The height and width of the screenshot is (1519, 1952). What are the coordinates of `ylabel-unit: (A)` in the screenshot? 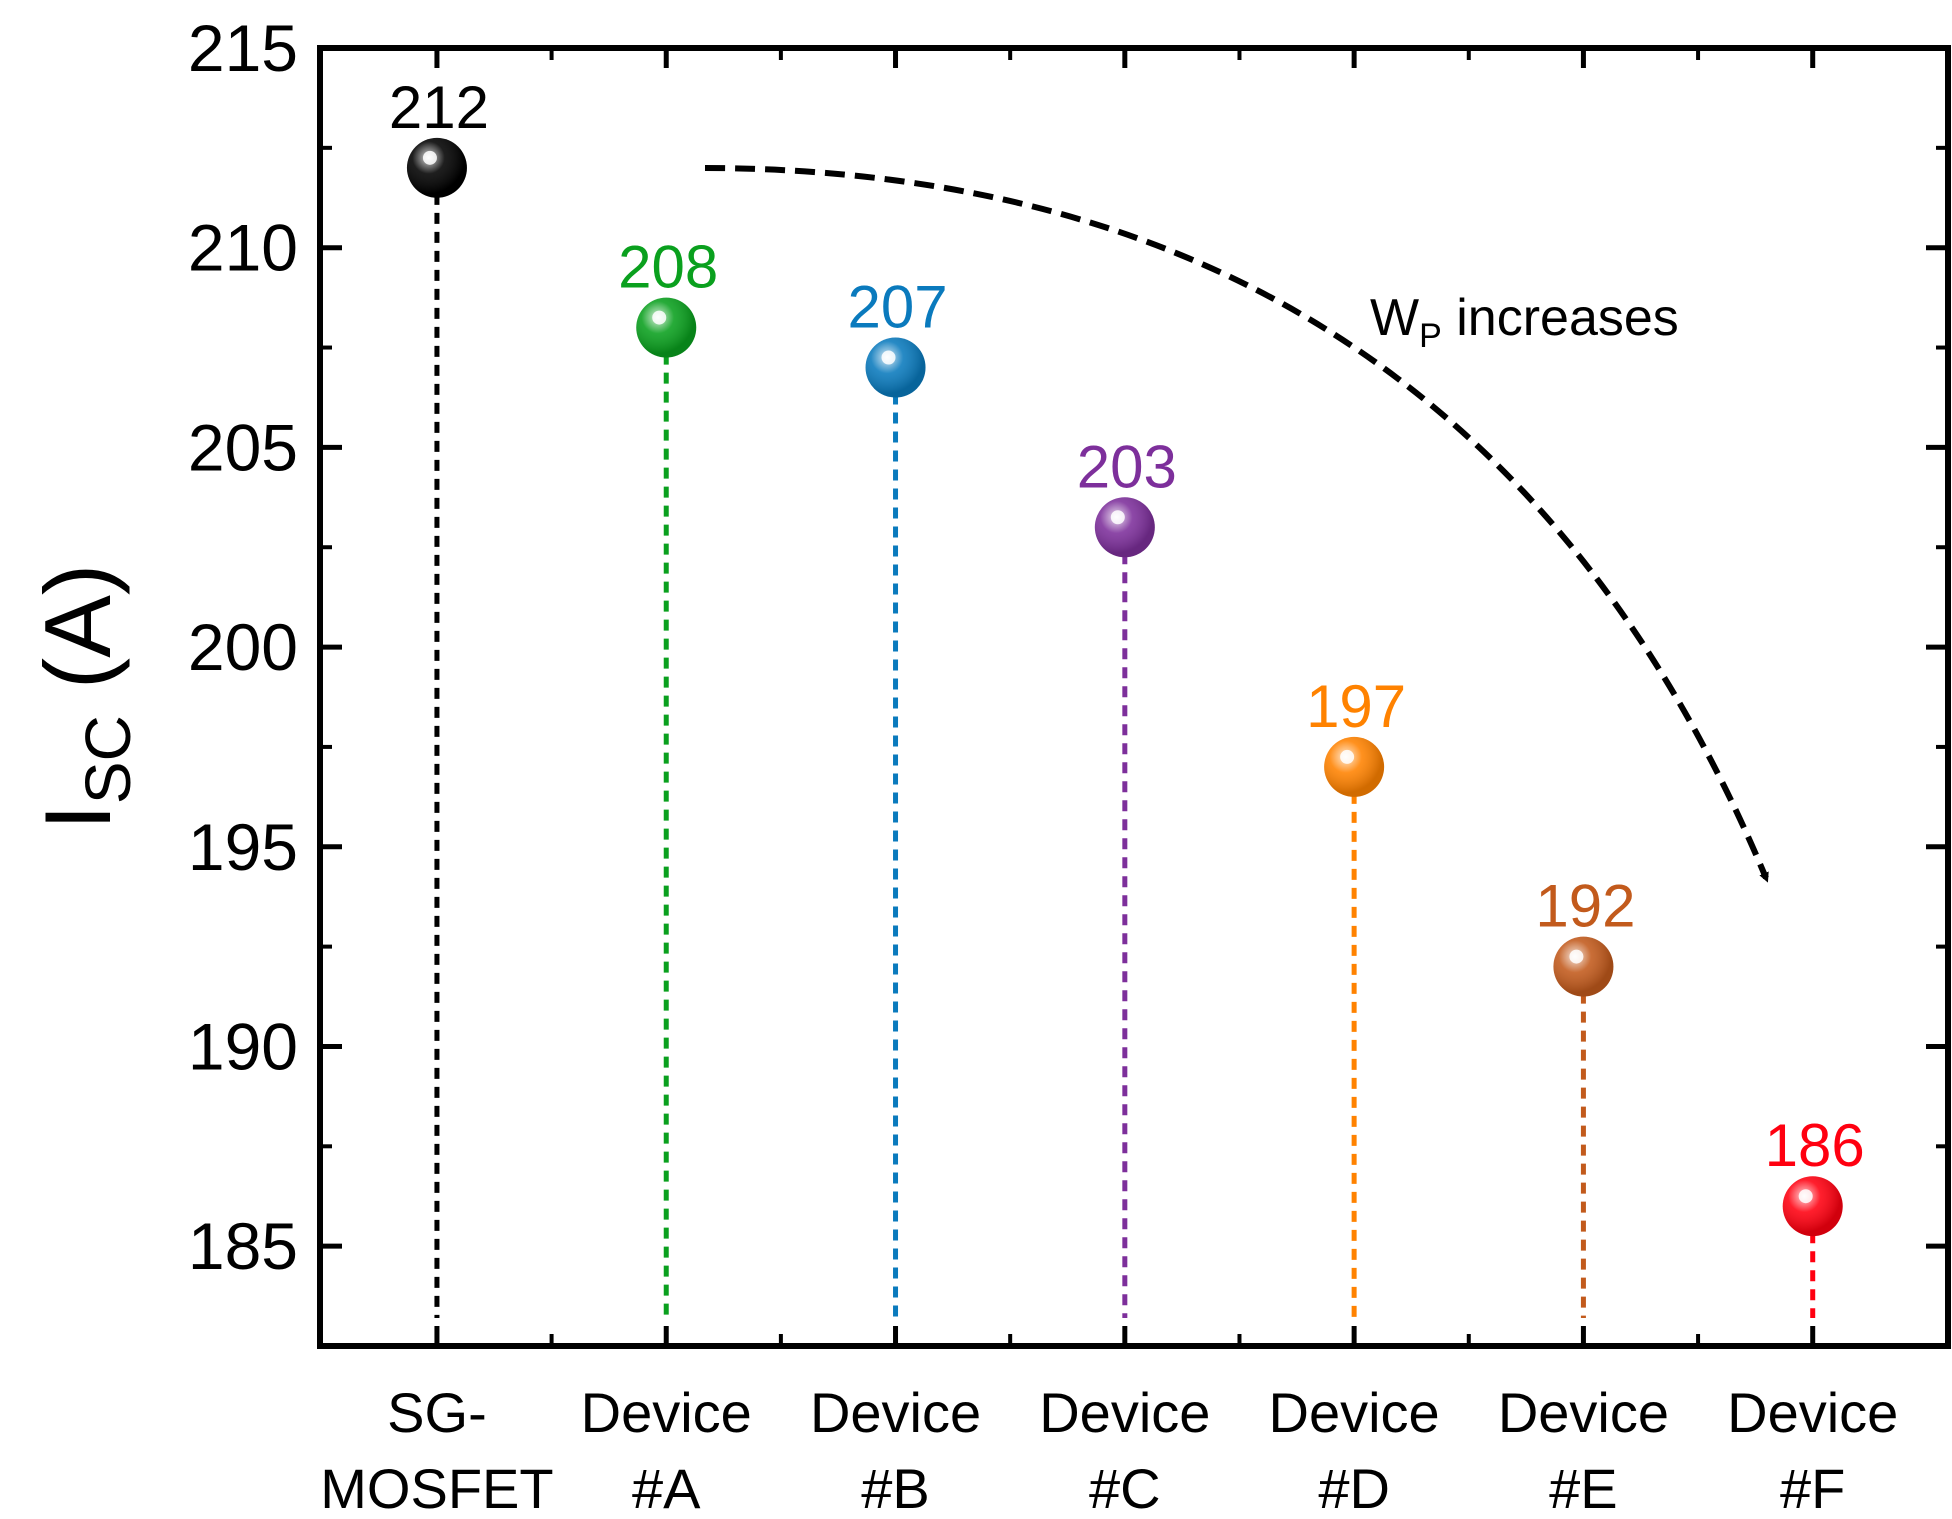 It's located at (77, 639).